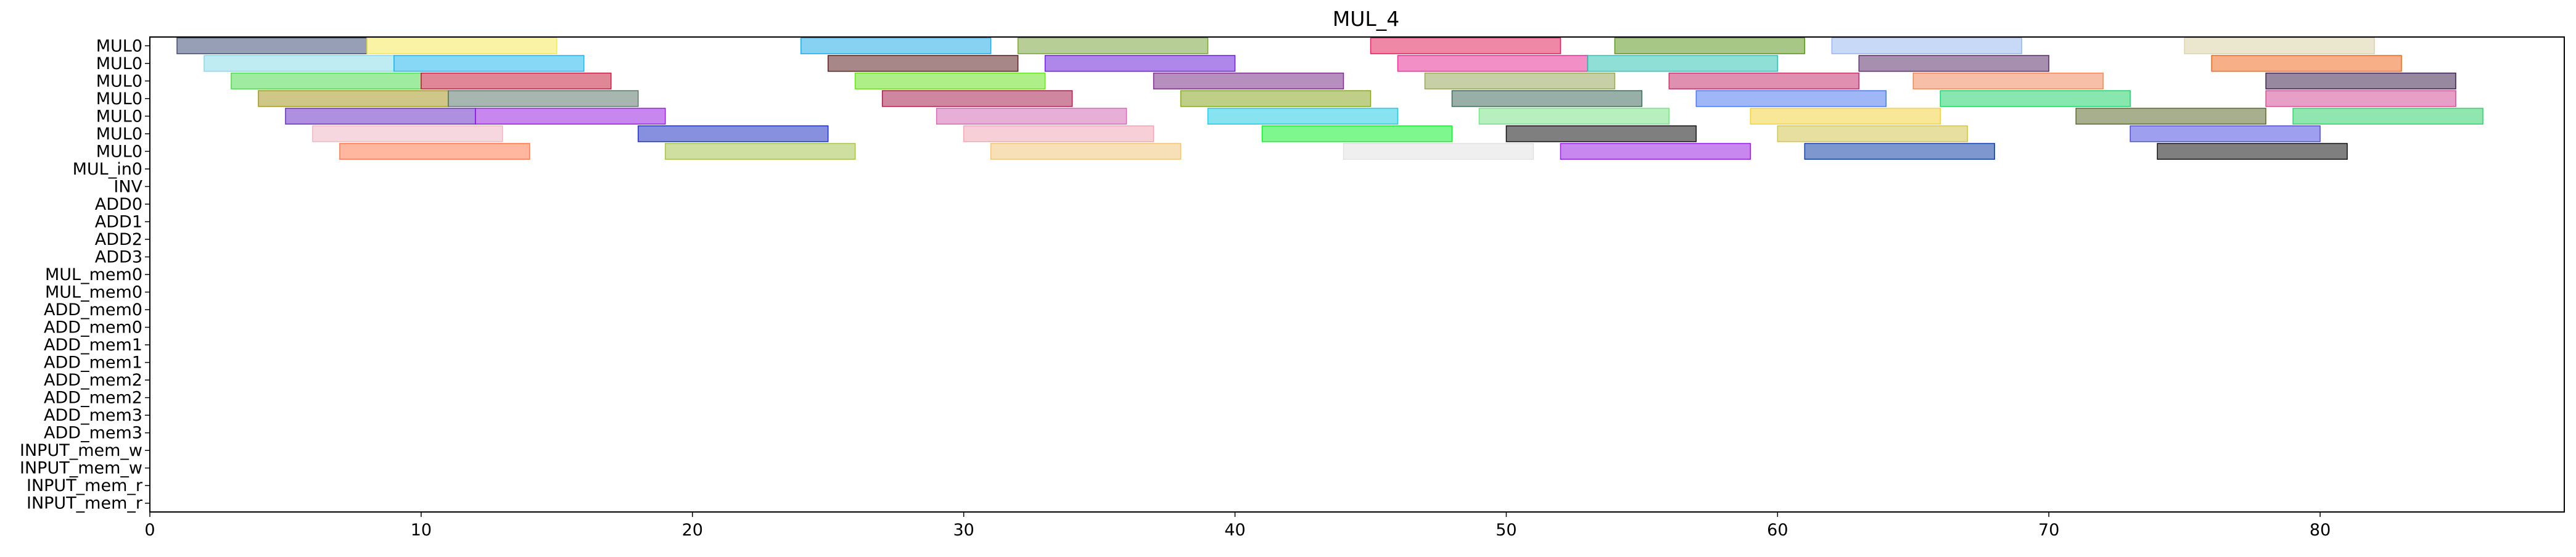  Describe the element at coordinates (421, 530) in the screenshot. I see `x-tick-label: 10` at that location.